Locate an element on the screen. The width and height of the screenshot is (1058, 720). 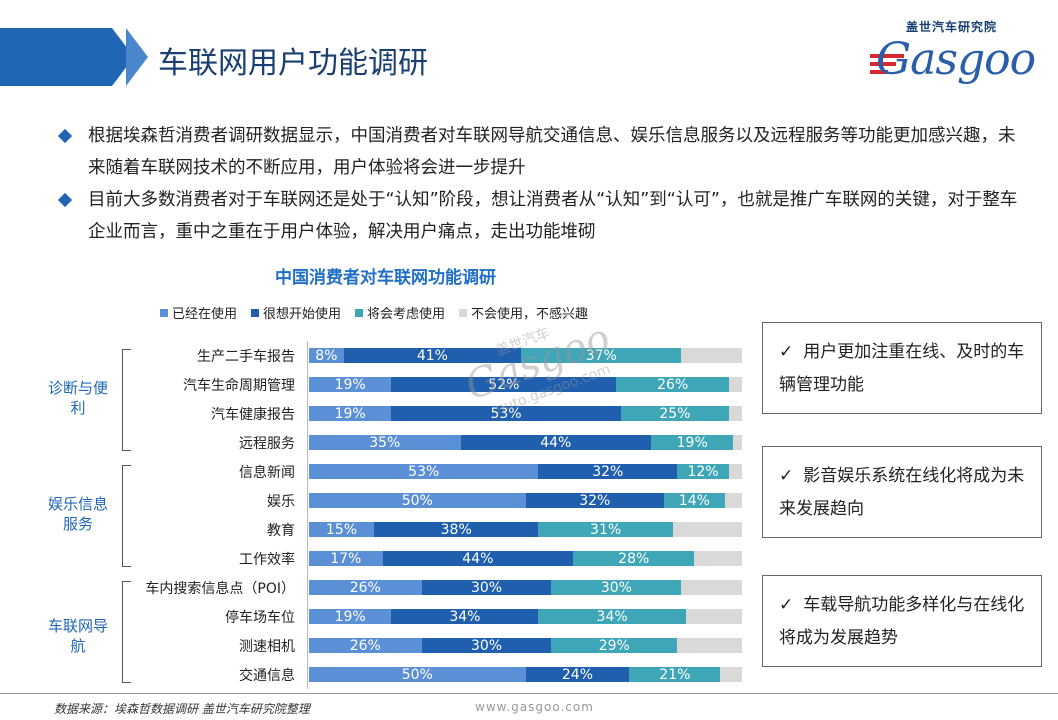
bar-segment: 21% is located at coordinates (675, 674).